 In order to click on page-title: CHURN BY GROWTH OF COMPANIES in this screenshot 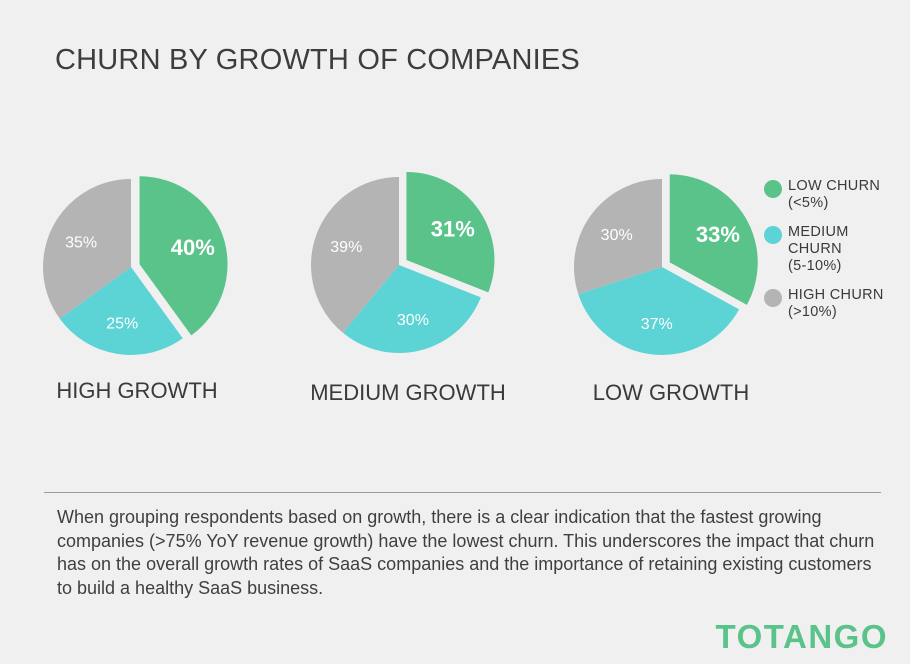, I will do `click(317, 60)`.